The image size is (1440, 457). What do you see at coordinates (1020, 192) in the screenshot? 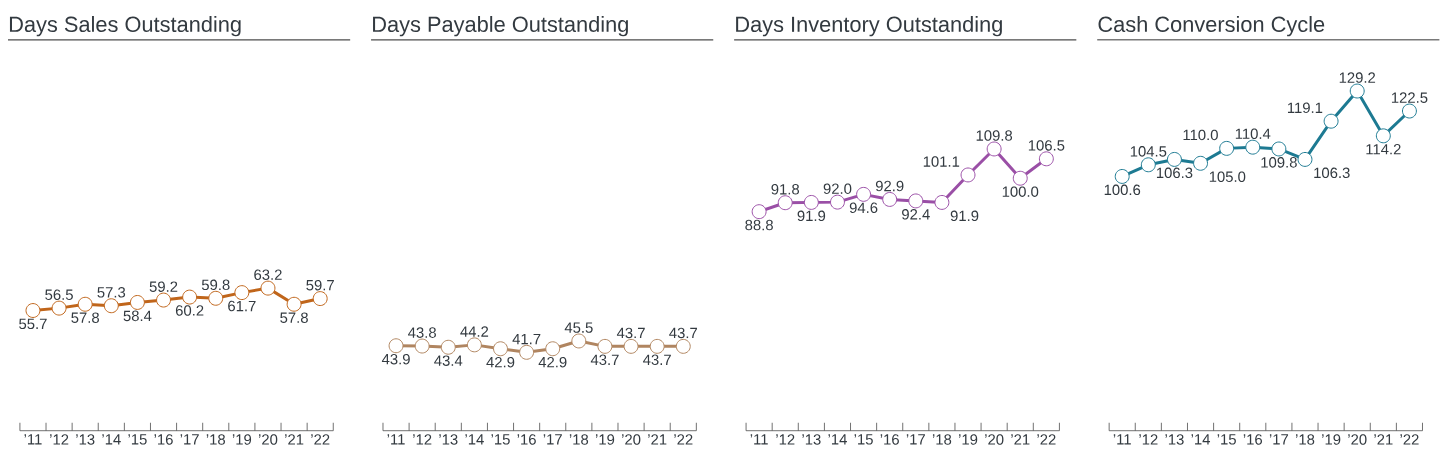
I see `data-label: 100.0` at bounding box center [1020, 192].